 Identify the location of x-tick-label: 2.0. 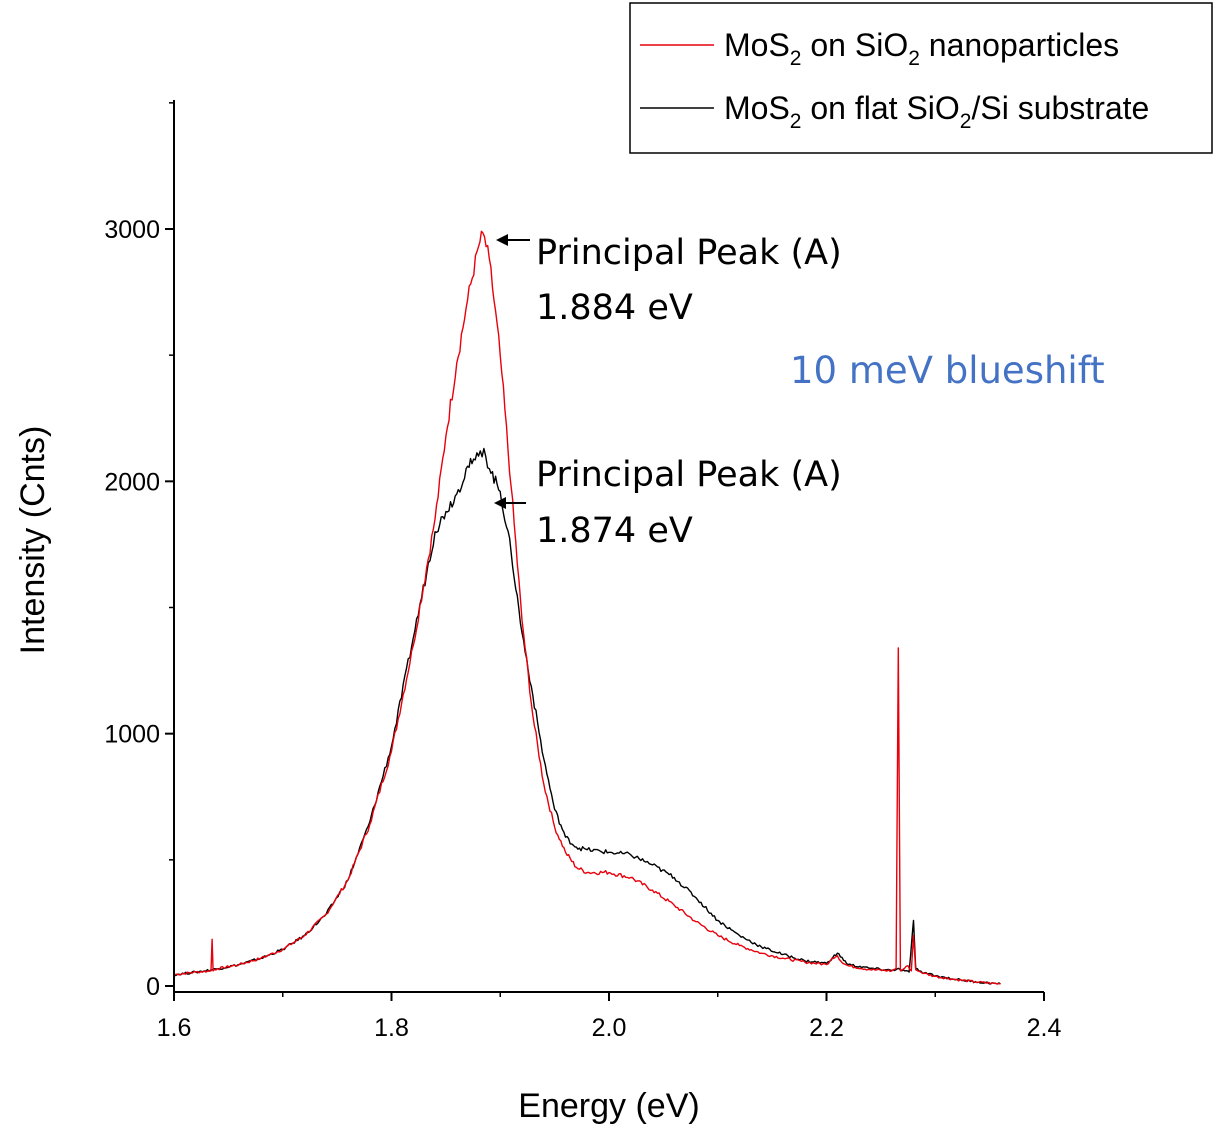
(609, 1028).